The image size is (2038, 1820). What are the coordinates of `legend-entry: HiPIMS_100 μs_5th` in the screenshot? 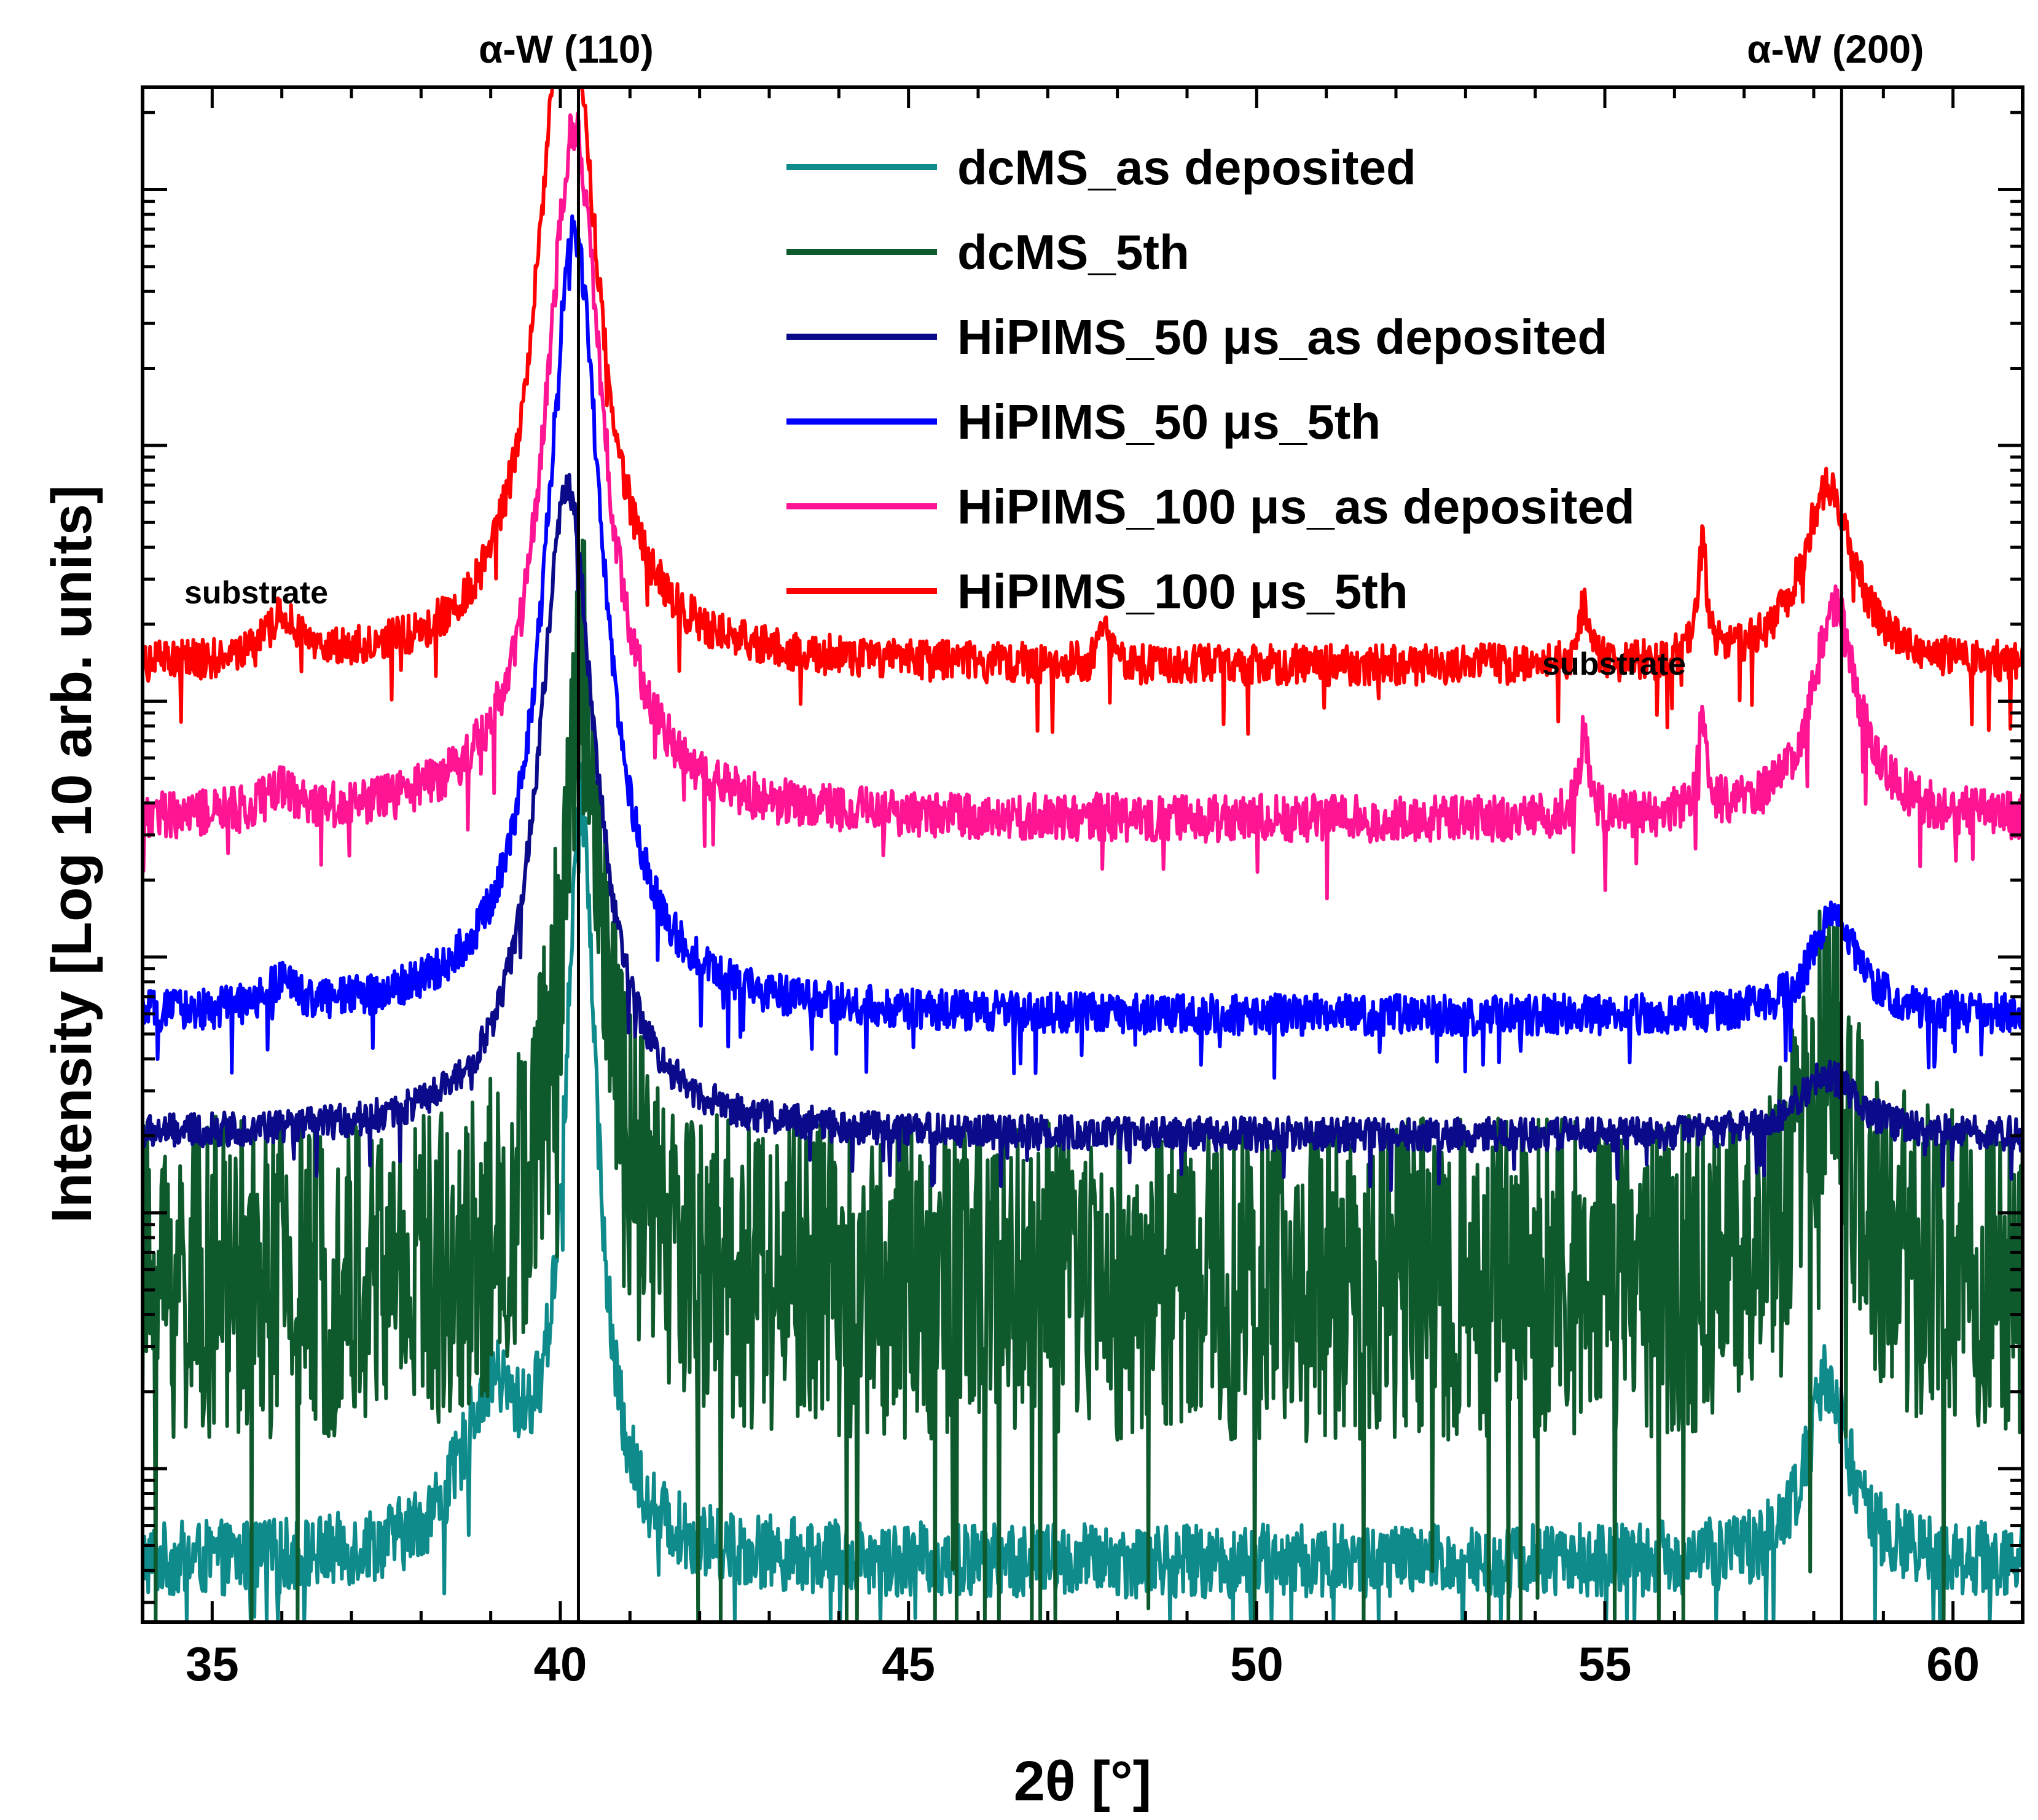 It's located at (1182, 591).